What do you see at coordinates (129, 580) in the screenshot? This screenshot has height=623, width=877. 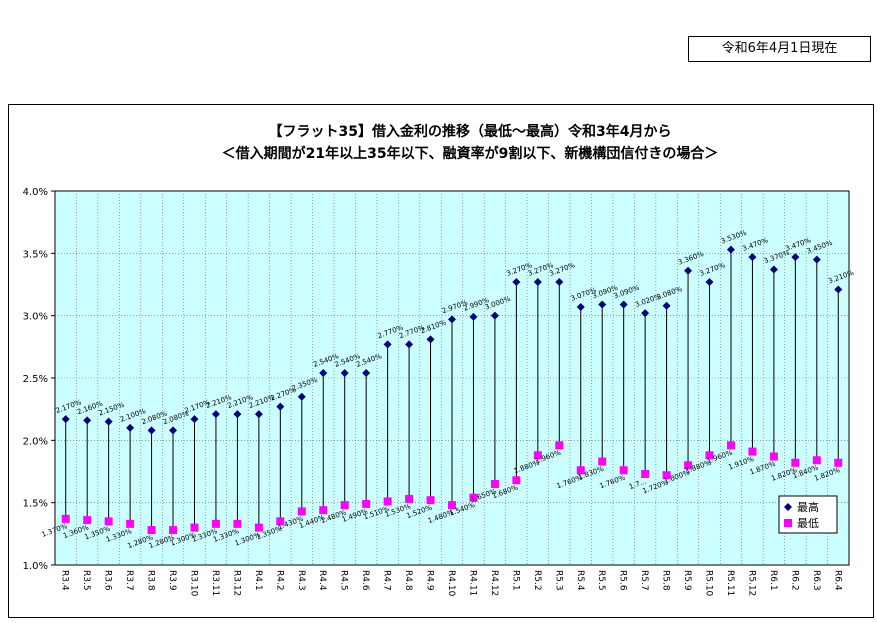 I see `x-tick-label: R3.7` at bounding box center [129, 580].